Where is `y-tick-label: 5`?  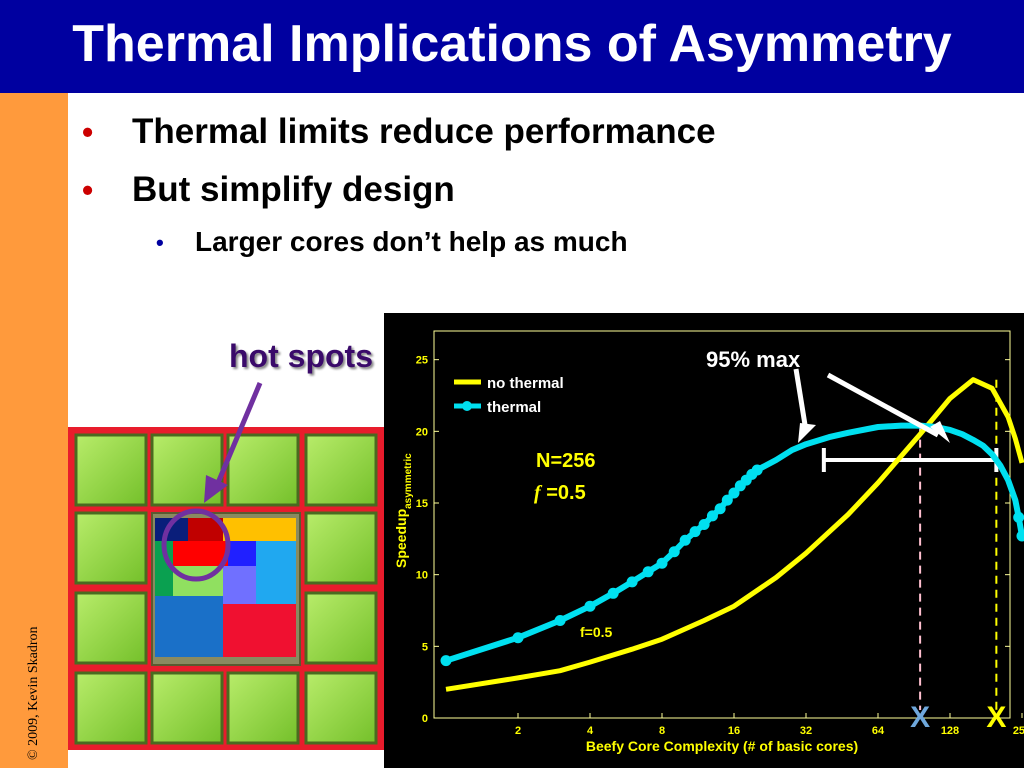 y-tick-label: 5 is located at coordinates (425, 647).